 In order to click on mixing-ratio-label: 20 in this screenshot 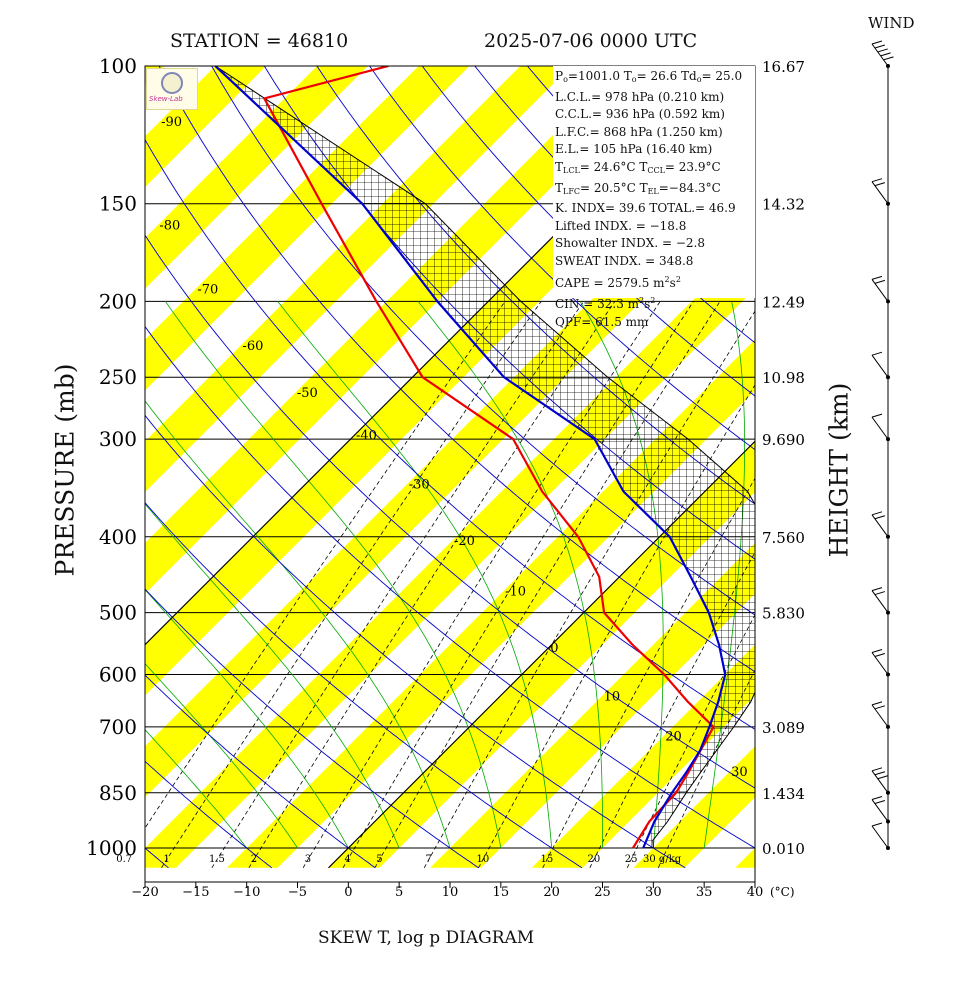, I will do `click(593, 859)`.